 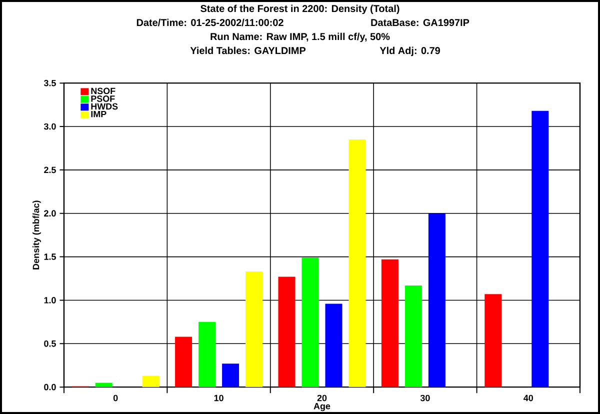 What do you see at coordinates (322, 398) in the screenshot?
I see `x-tick-label: 20` at bounding box center [322, 398].